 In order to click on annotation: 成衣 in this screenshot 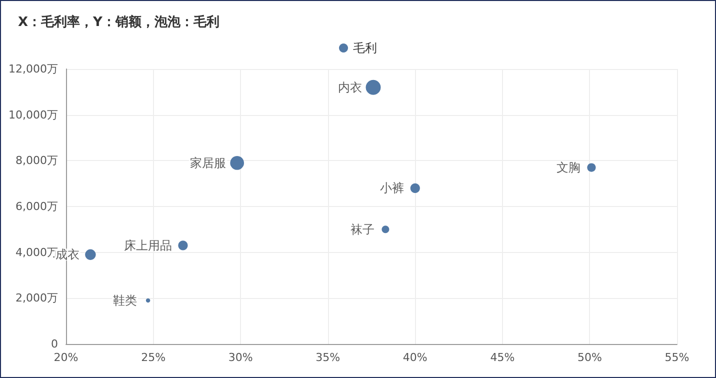, I will do `click(67, 255)`.